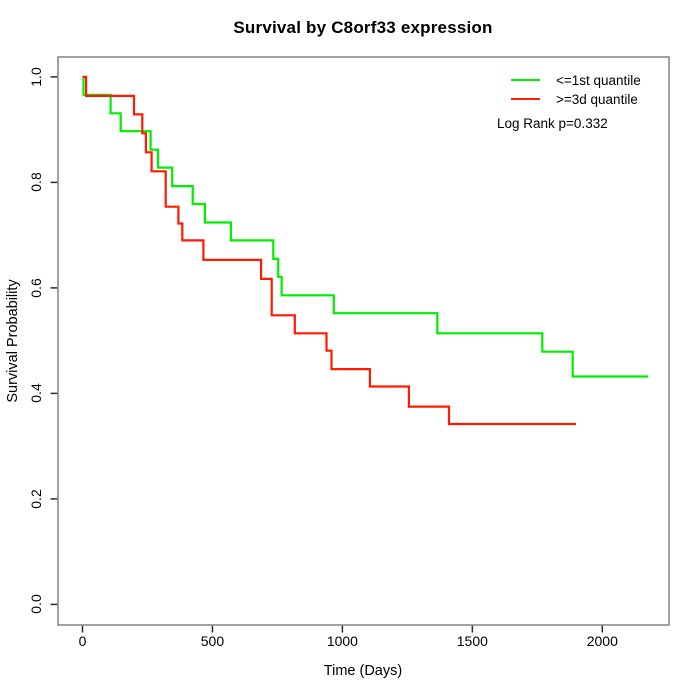 The image size is (700, 700). Describe the element at coordinates (36, 77) in the screenshot. I see `y-tick-label: 1.0` at that location.